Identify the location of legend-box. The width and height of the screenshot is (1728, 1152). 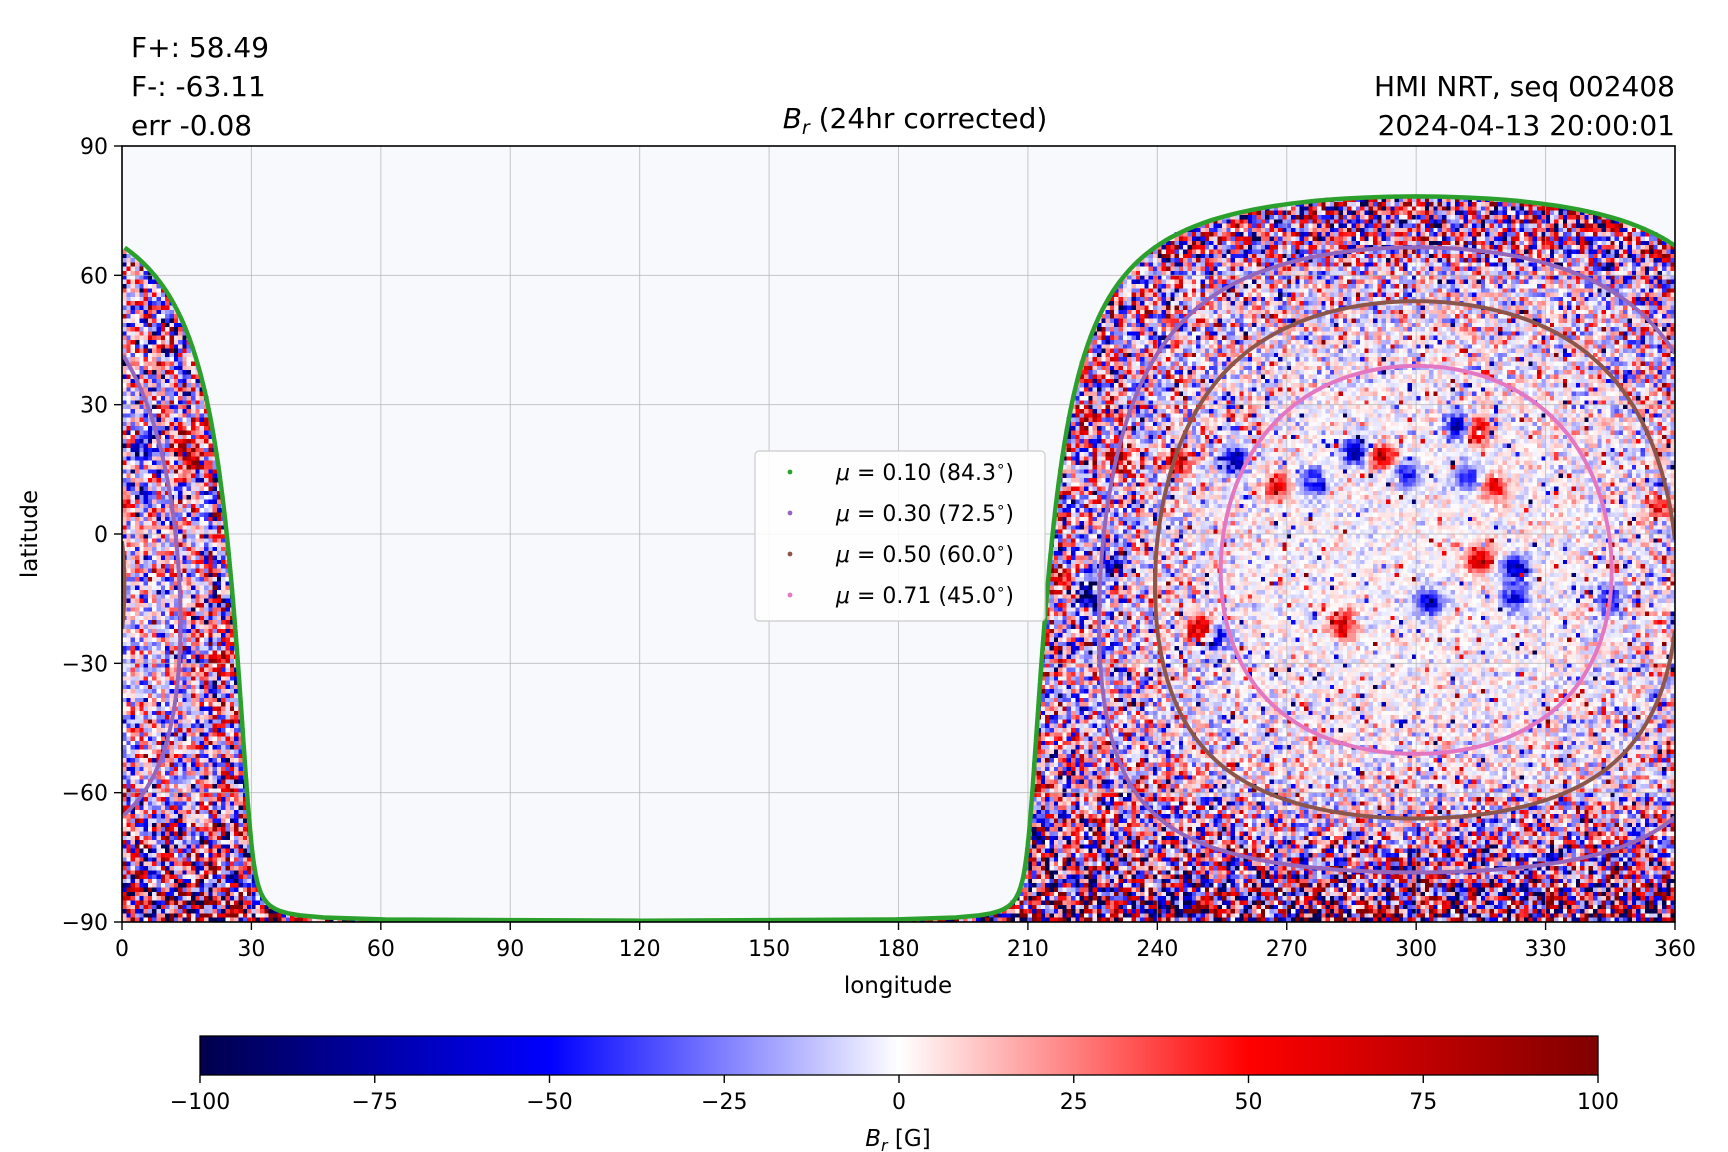
(900, 536).